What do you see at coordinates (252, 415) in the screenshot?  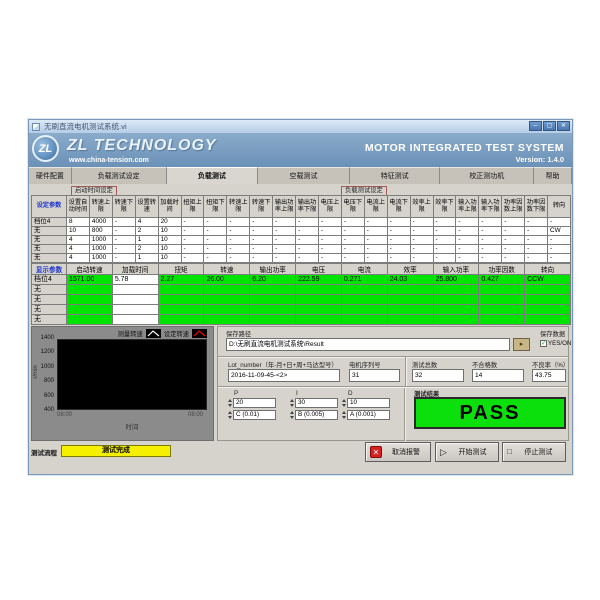 I see `pid-p-gain-field: C (0.01)` at bounding box center [252, 415].